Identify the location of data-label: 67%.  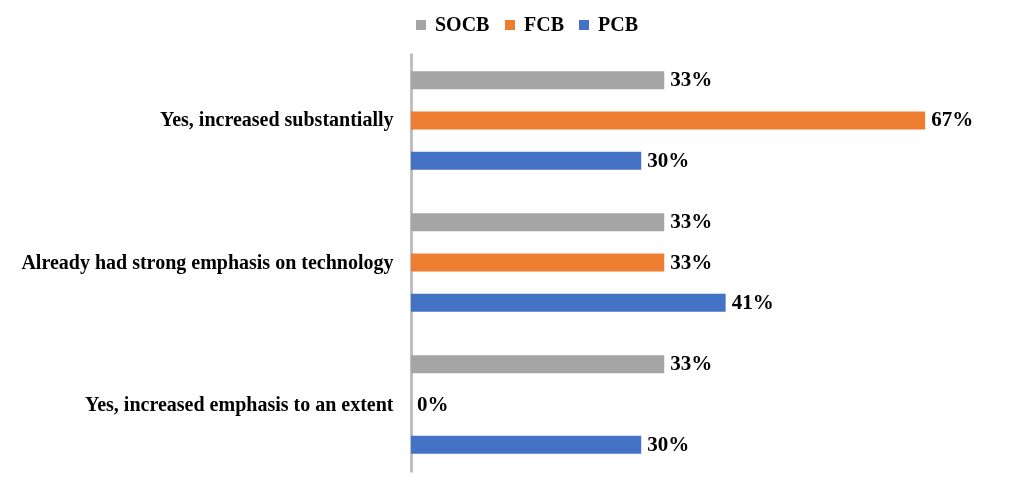
(952, 119).